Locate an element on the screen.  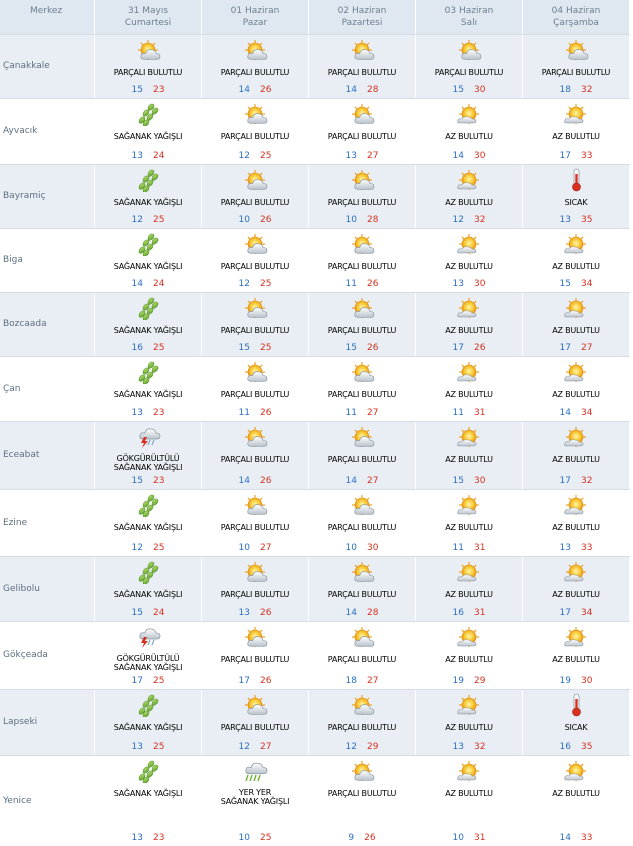
temperature-range: 15 26 is located at coordinates (362, 348).